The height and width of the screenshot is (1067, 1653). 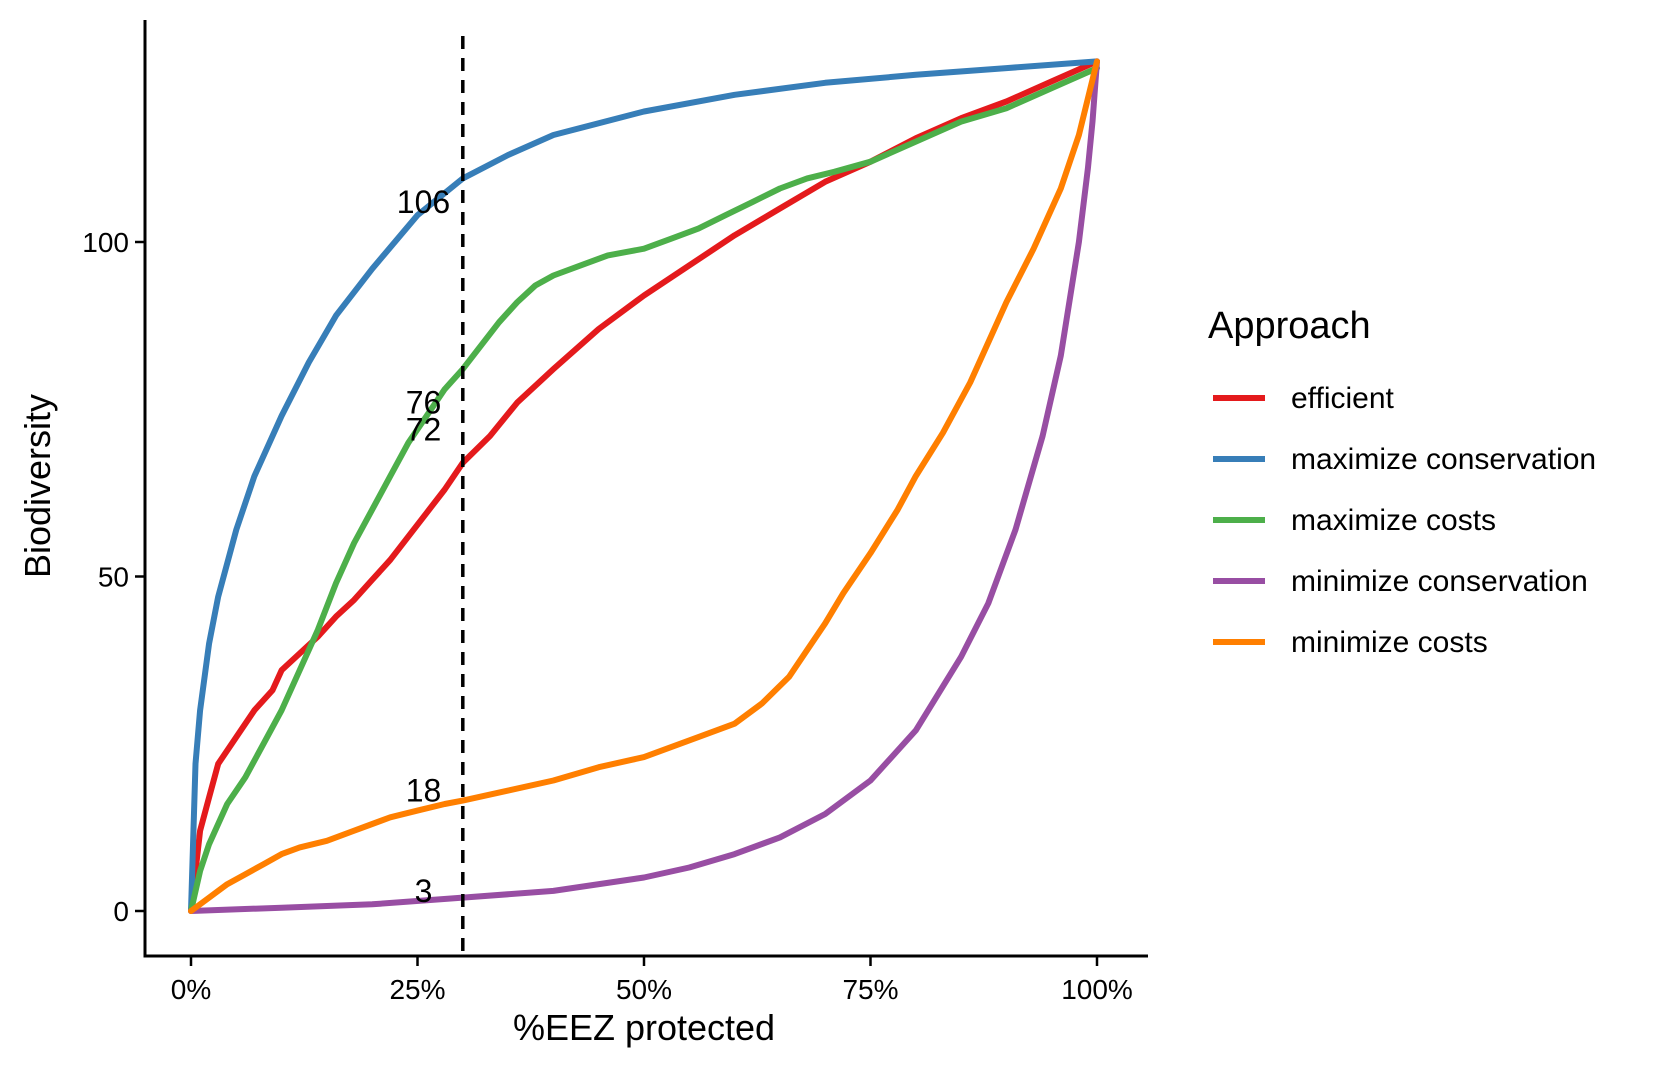 What do you see at coordinates (870, 989) in the screenshot?
I see `x-tick-label: 75%` at bounding box center [870, 989].